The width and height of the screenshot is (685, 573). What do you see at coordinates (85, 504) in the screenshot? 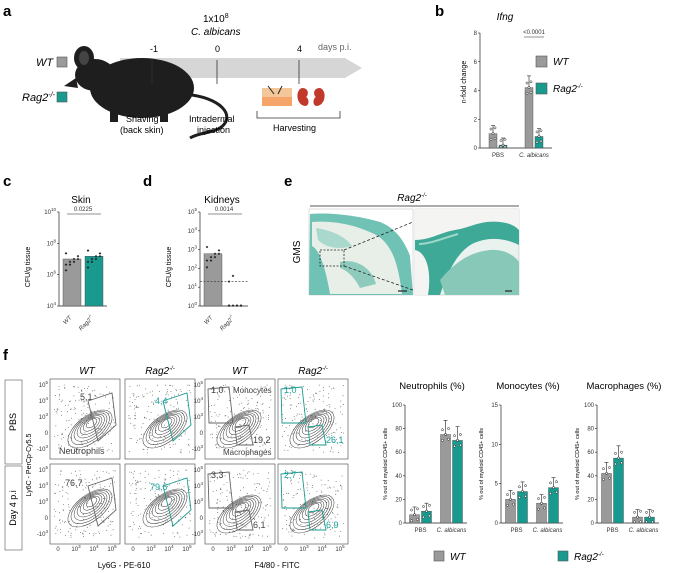
I see `flow-plot-frame` at bounding box center [85, 504].